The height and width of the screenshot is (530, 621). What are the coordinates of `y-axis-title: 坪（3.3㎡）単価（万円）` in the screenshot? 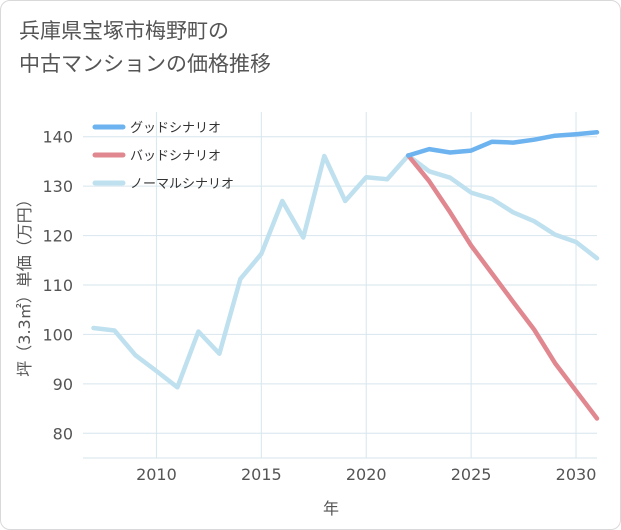 It's located at (24, 283).